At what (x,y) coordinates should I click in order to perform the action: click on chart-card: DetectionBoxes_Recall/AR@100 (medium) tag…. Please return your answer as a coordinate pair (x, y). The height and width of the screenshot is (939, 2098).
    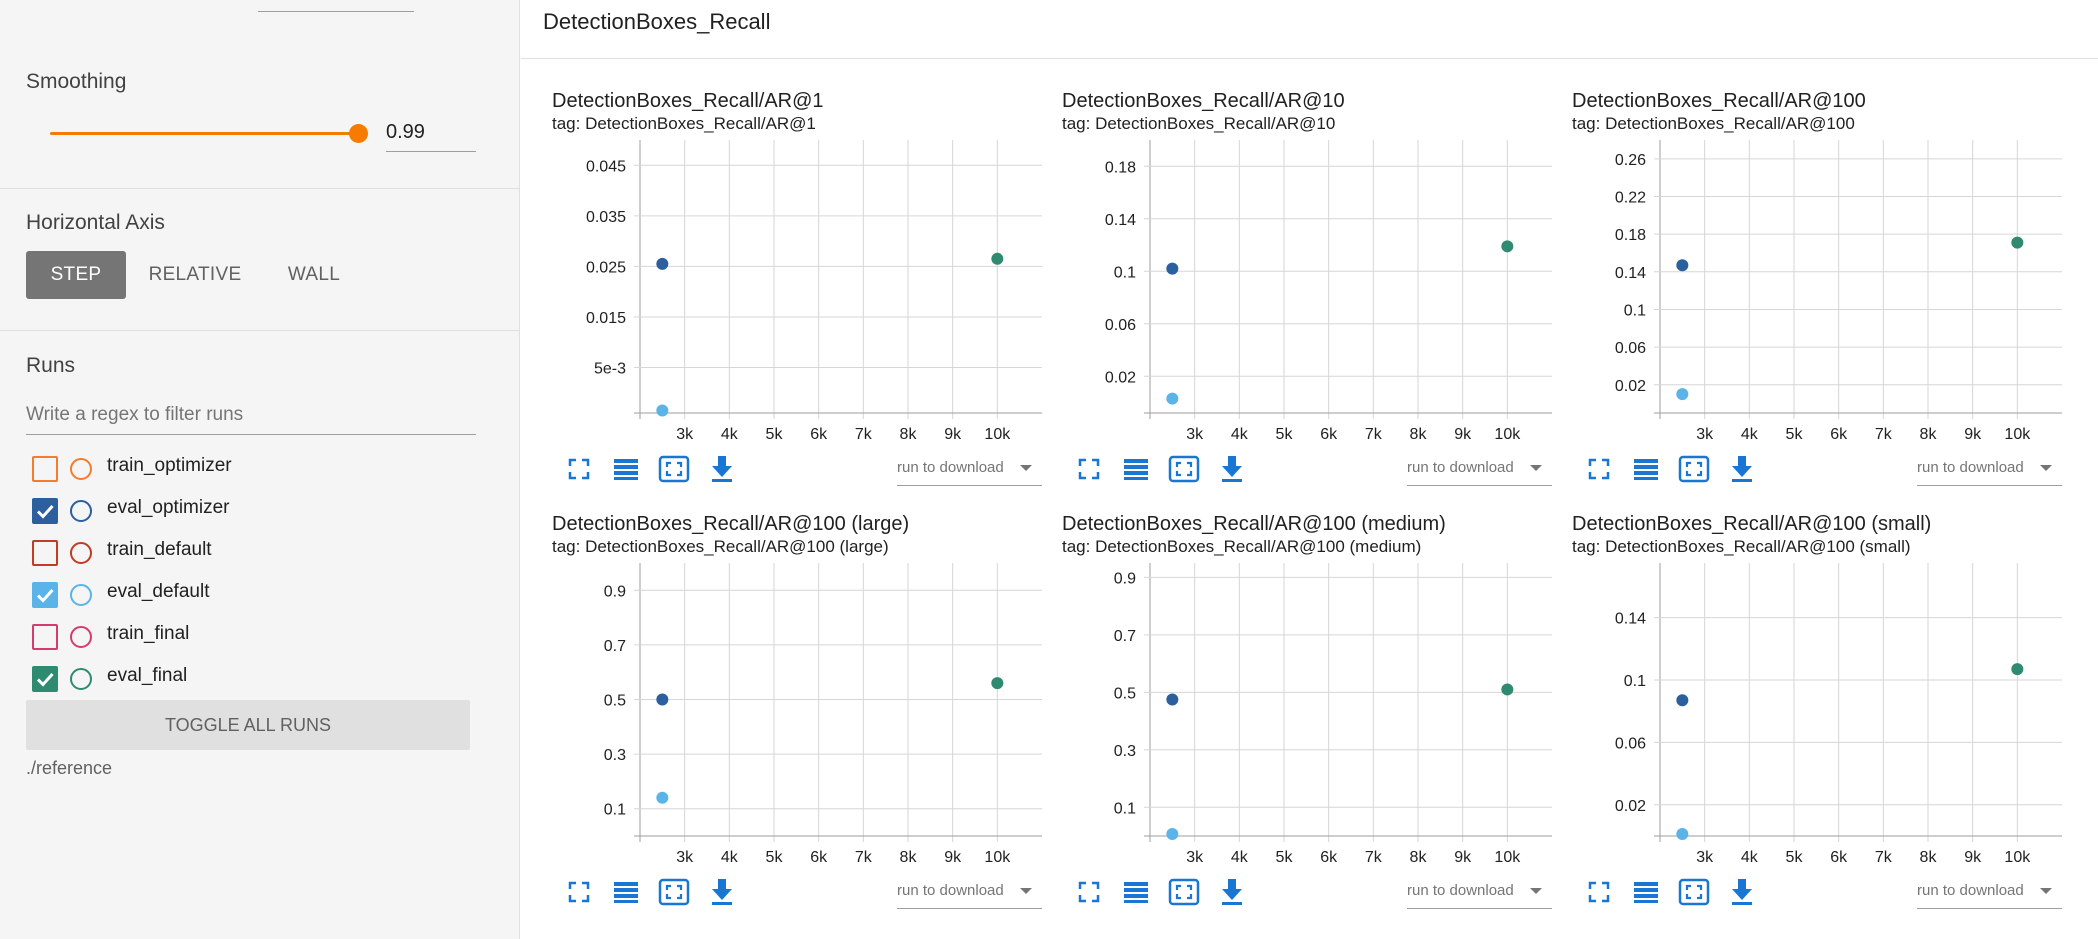
    Looking at the image, I should click on (1307, 723).